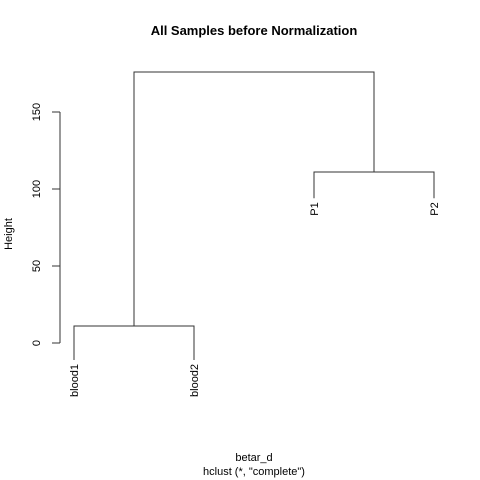  What do you see at coordinates (37, 112) in the screenshot?
I see `y-tick-label: 150` at bounding box center [37, 112].